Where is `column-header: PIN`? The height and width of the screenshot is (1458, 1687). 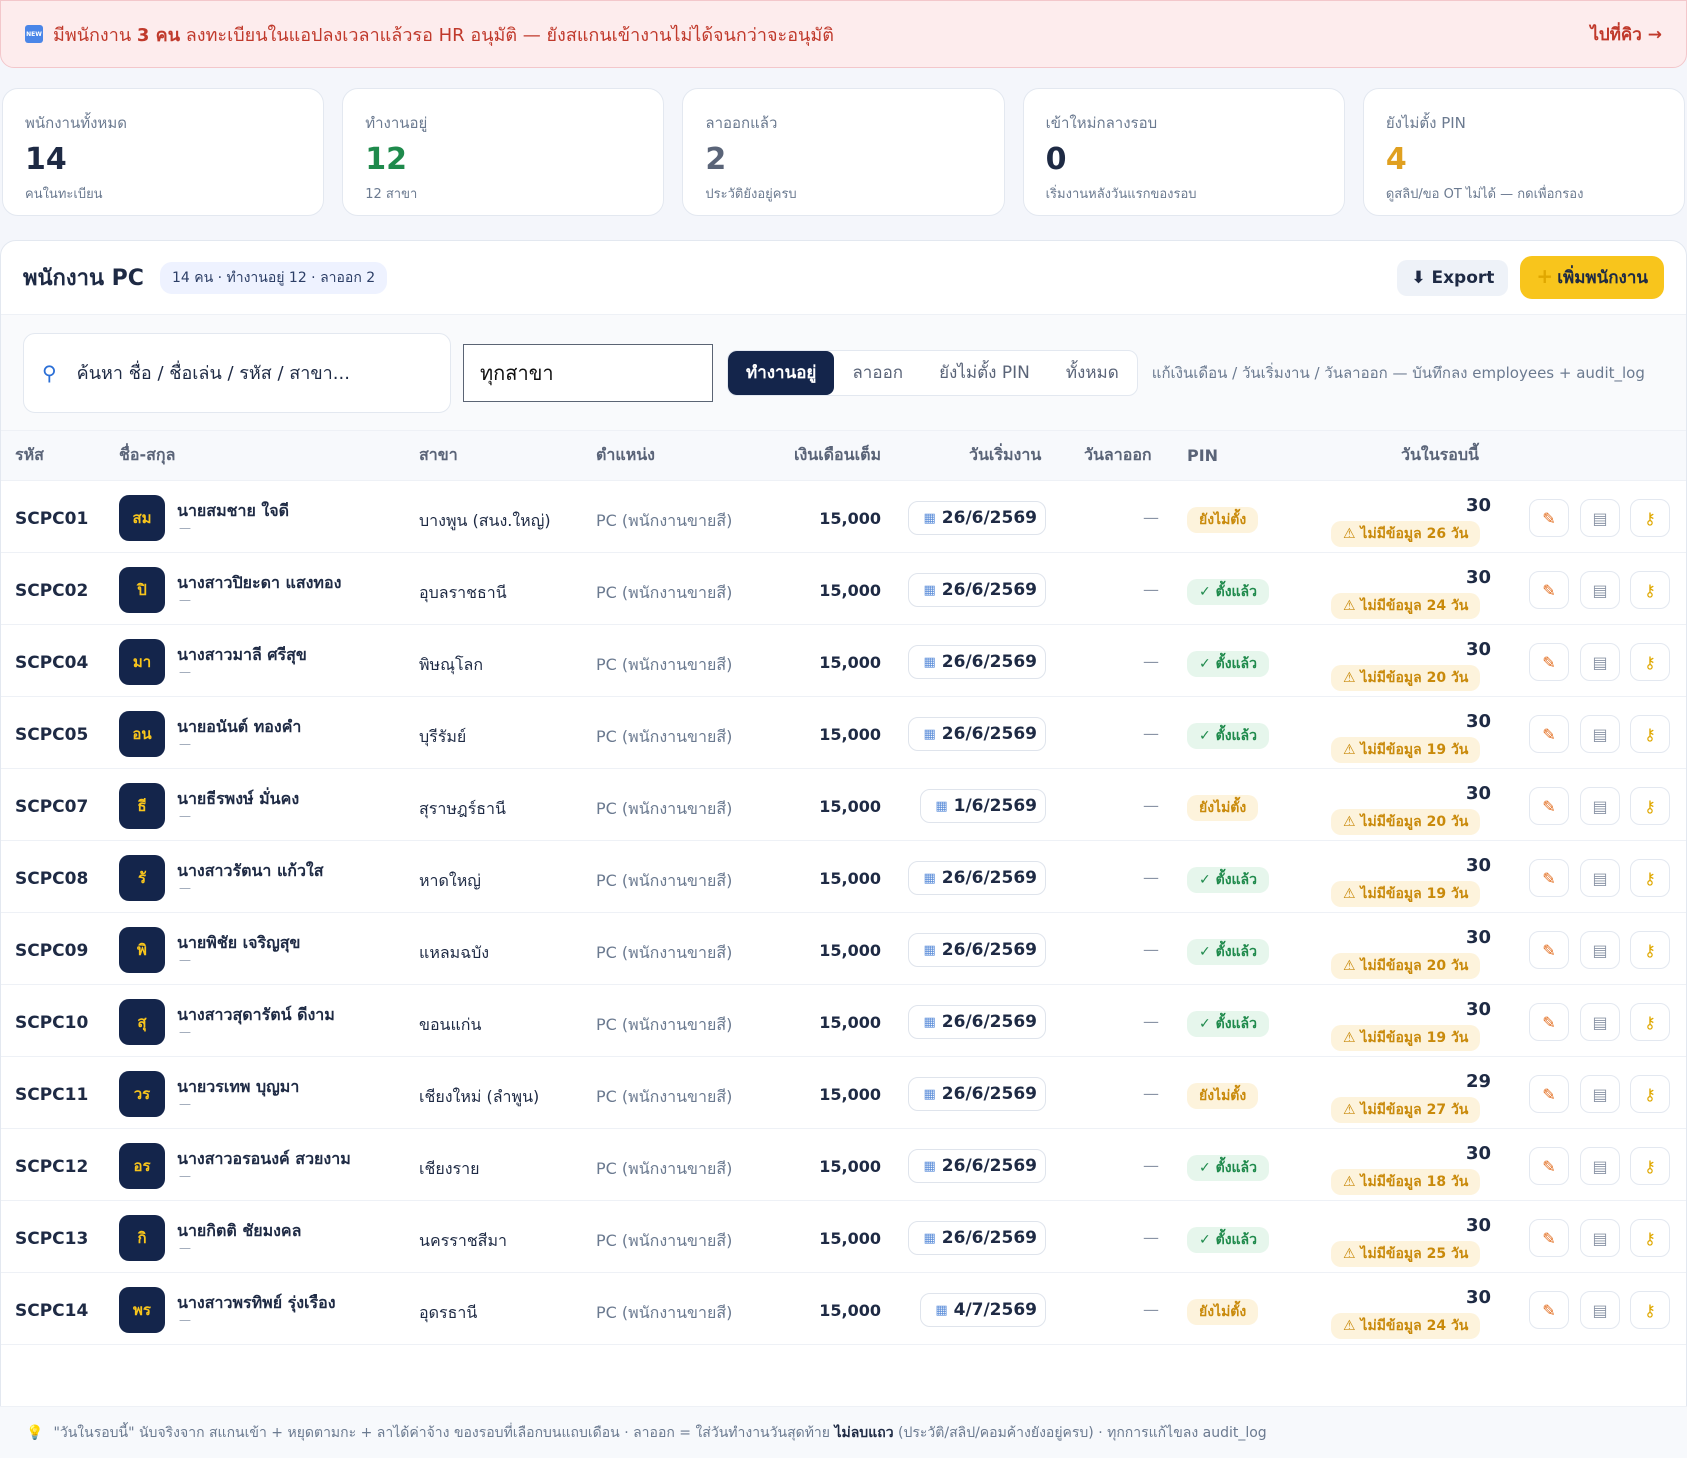 column-header: PIN is located at coordinates (1203, 455).